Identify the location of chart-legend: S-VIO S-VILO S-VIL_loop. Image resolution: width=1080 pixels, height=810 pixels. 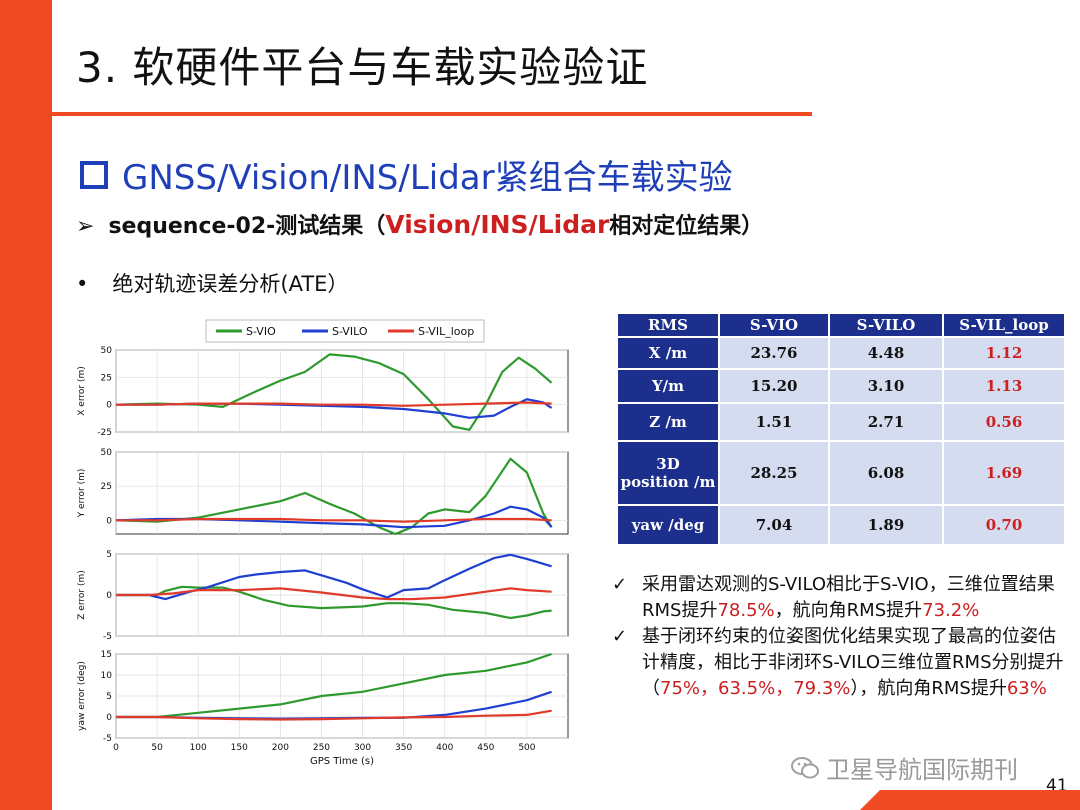
(345, 331).